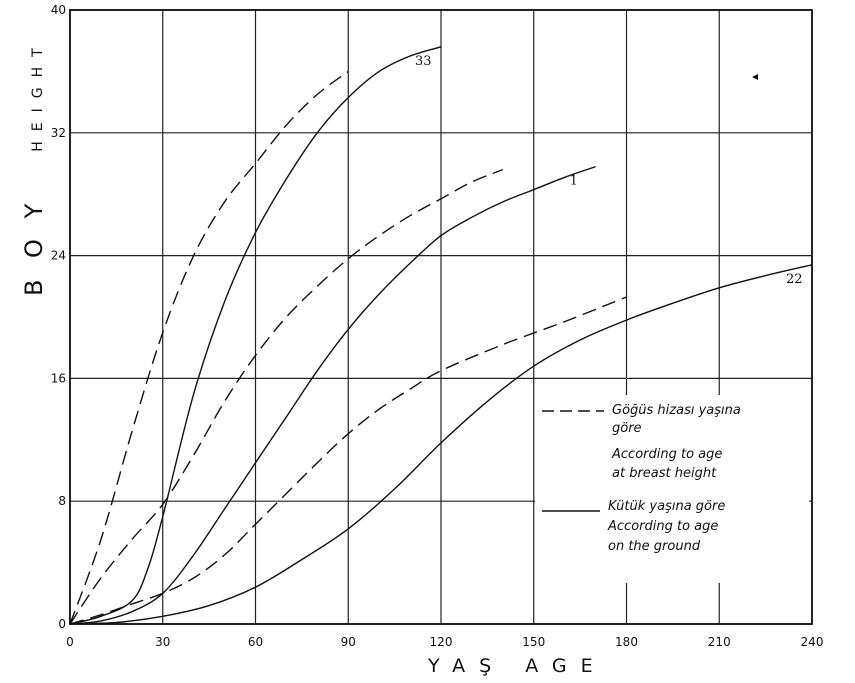 This screenshot has width=855, height=683. Describe the element at coordinates (70, 642) in the screenshot. I see `x-tick-0: 0` at that location.